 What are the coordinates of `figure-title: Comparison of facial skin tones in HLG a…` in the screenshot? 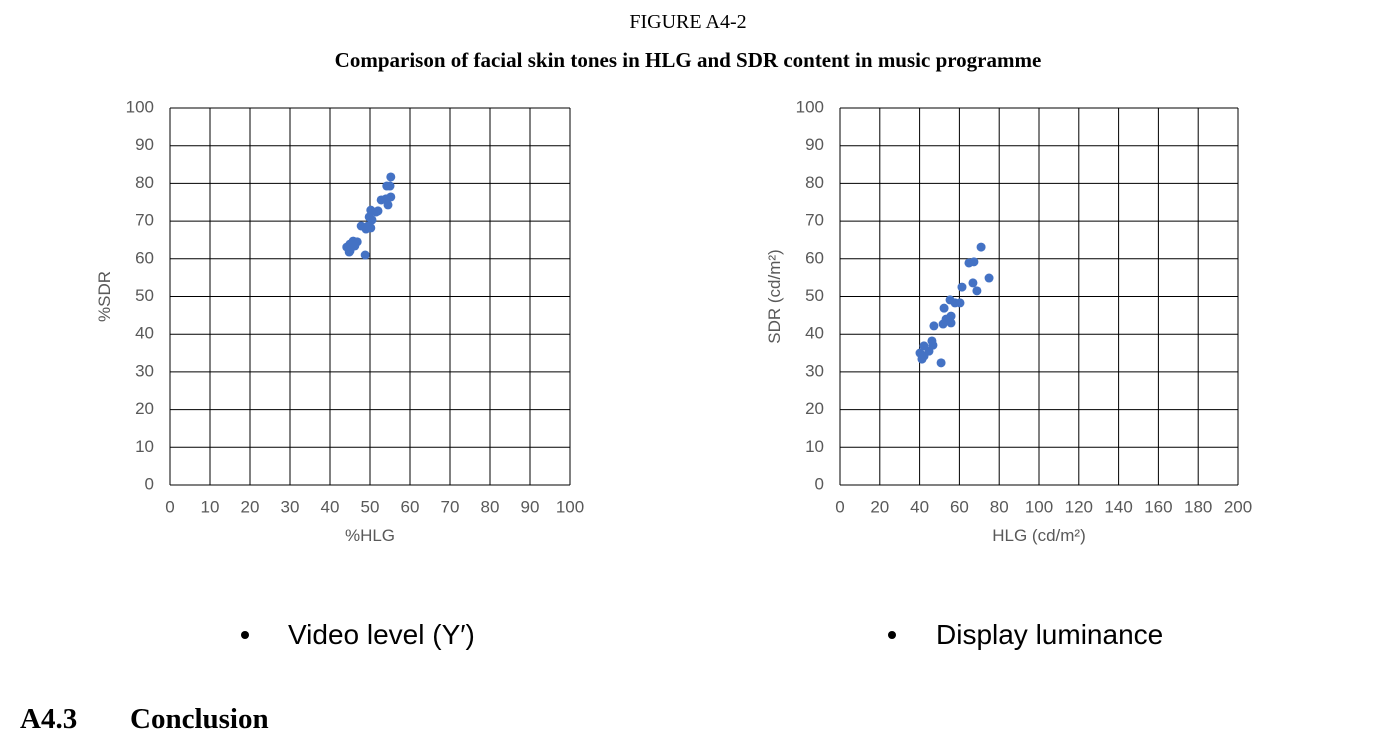 It's located at (688, 60).